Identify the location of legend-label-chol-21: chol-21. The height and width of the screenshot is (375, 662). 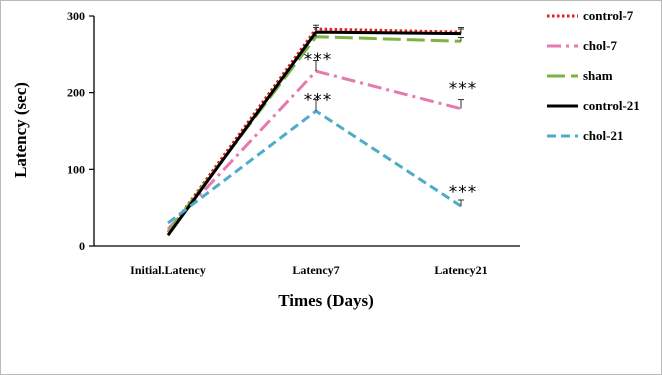
(603, 135).